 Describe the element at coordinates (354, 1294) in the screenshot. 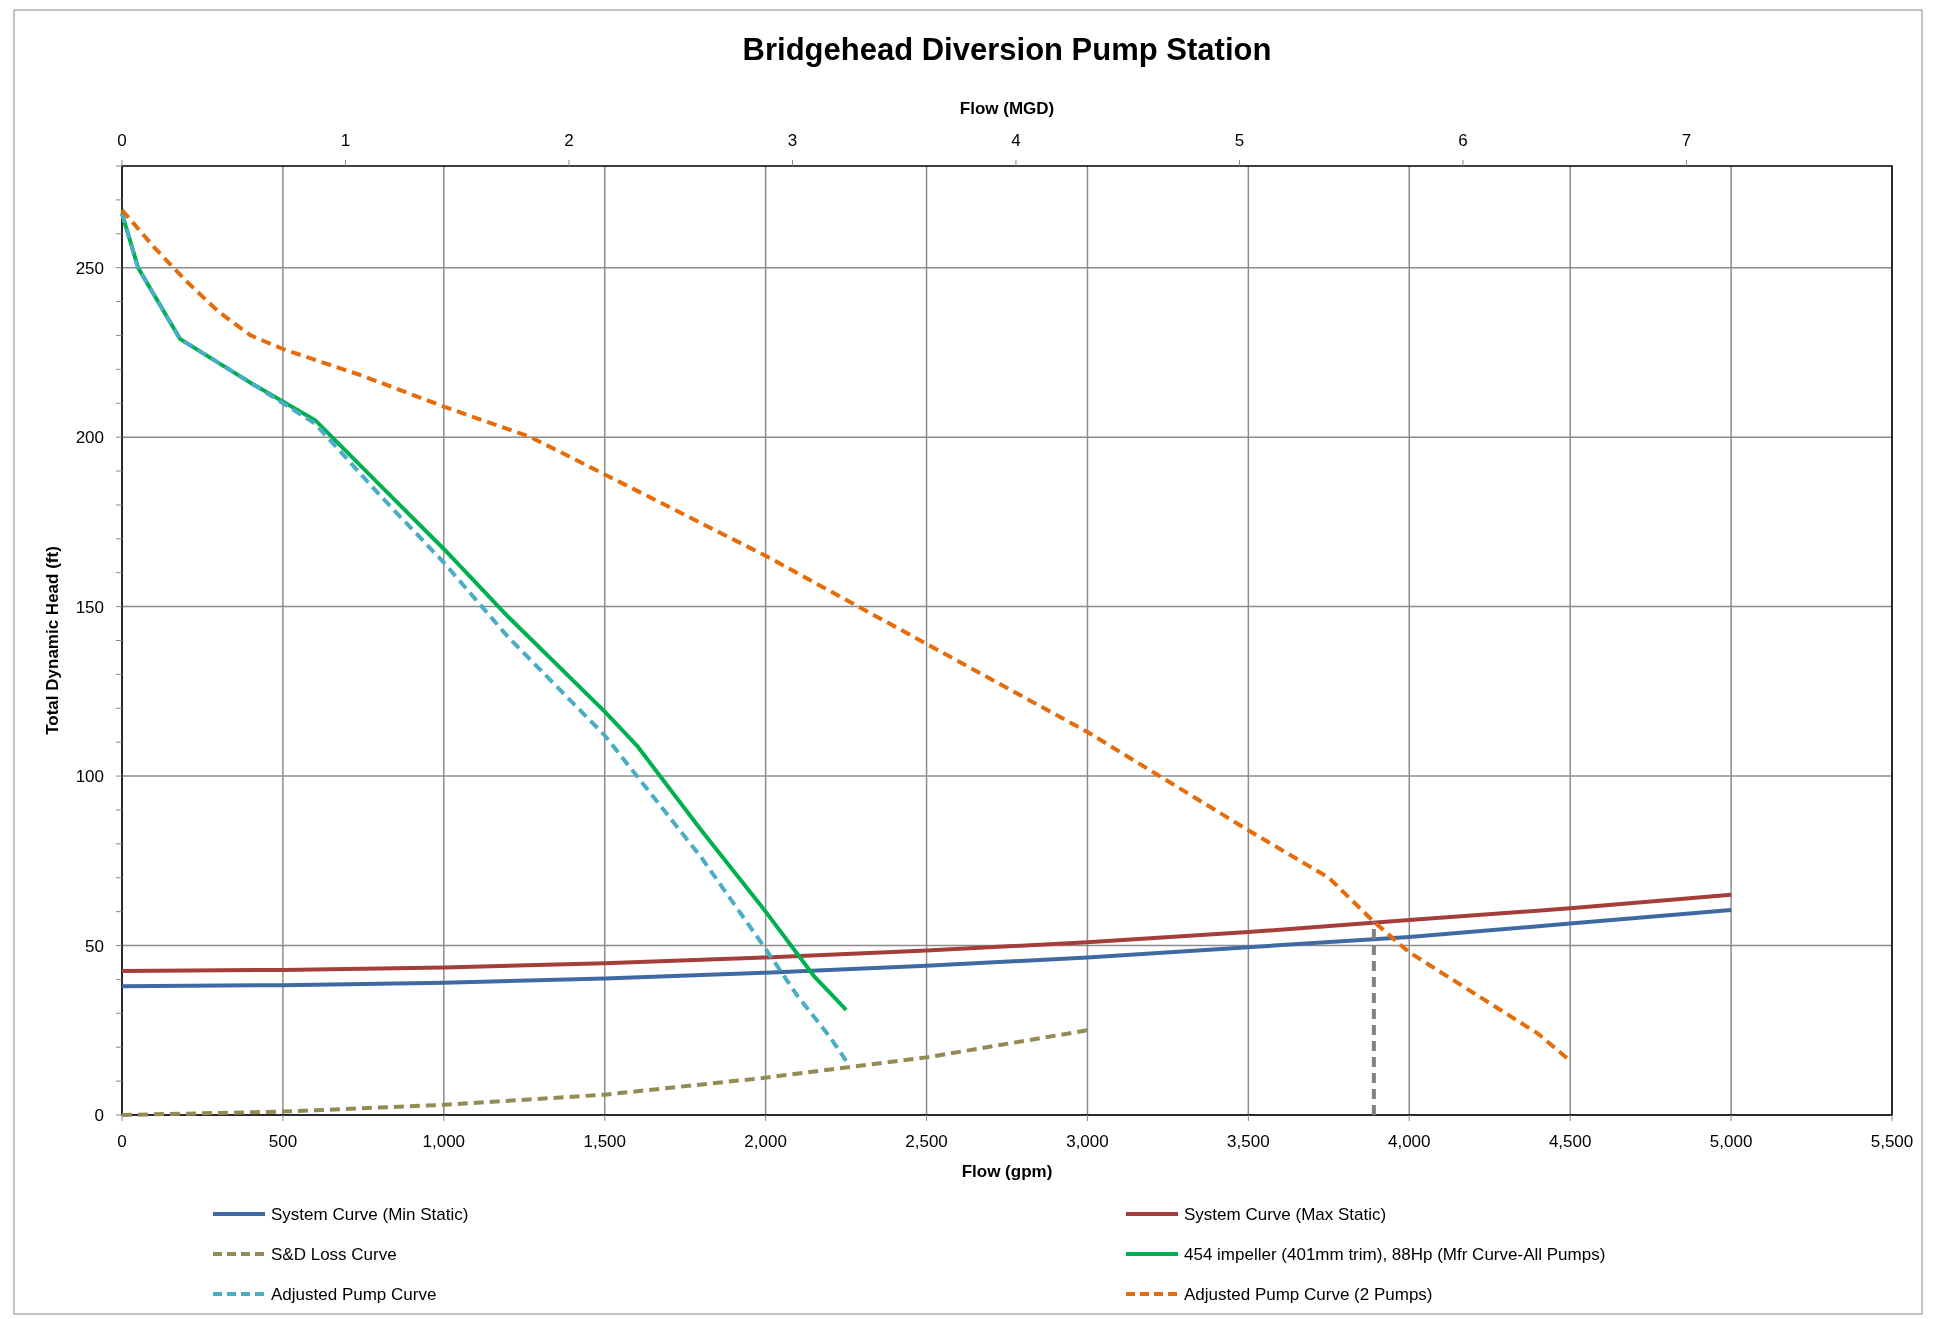

I see `legend-label: Adjusted Pump Curve` at that location.